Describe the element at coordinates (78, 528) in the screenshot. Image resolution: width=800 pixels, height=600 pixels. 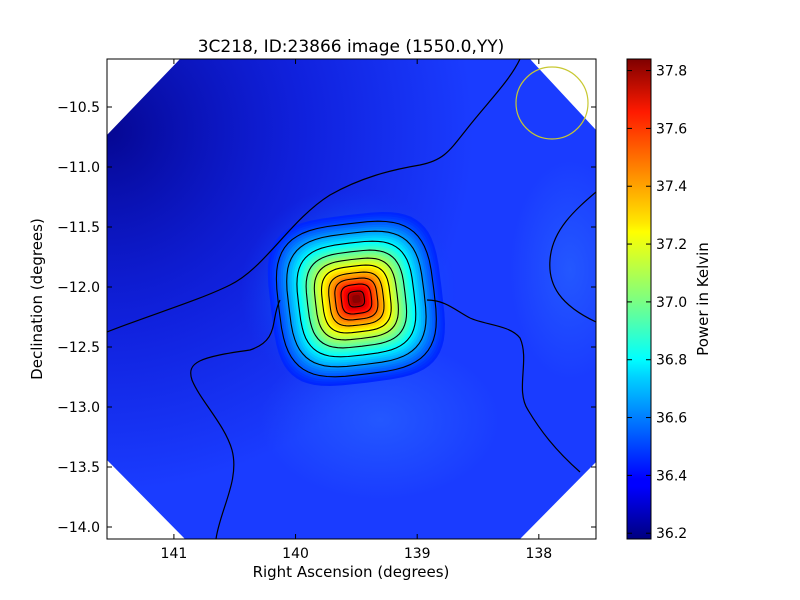
I see `y-tick-label: −14.0` at that location.